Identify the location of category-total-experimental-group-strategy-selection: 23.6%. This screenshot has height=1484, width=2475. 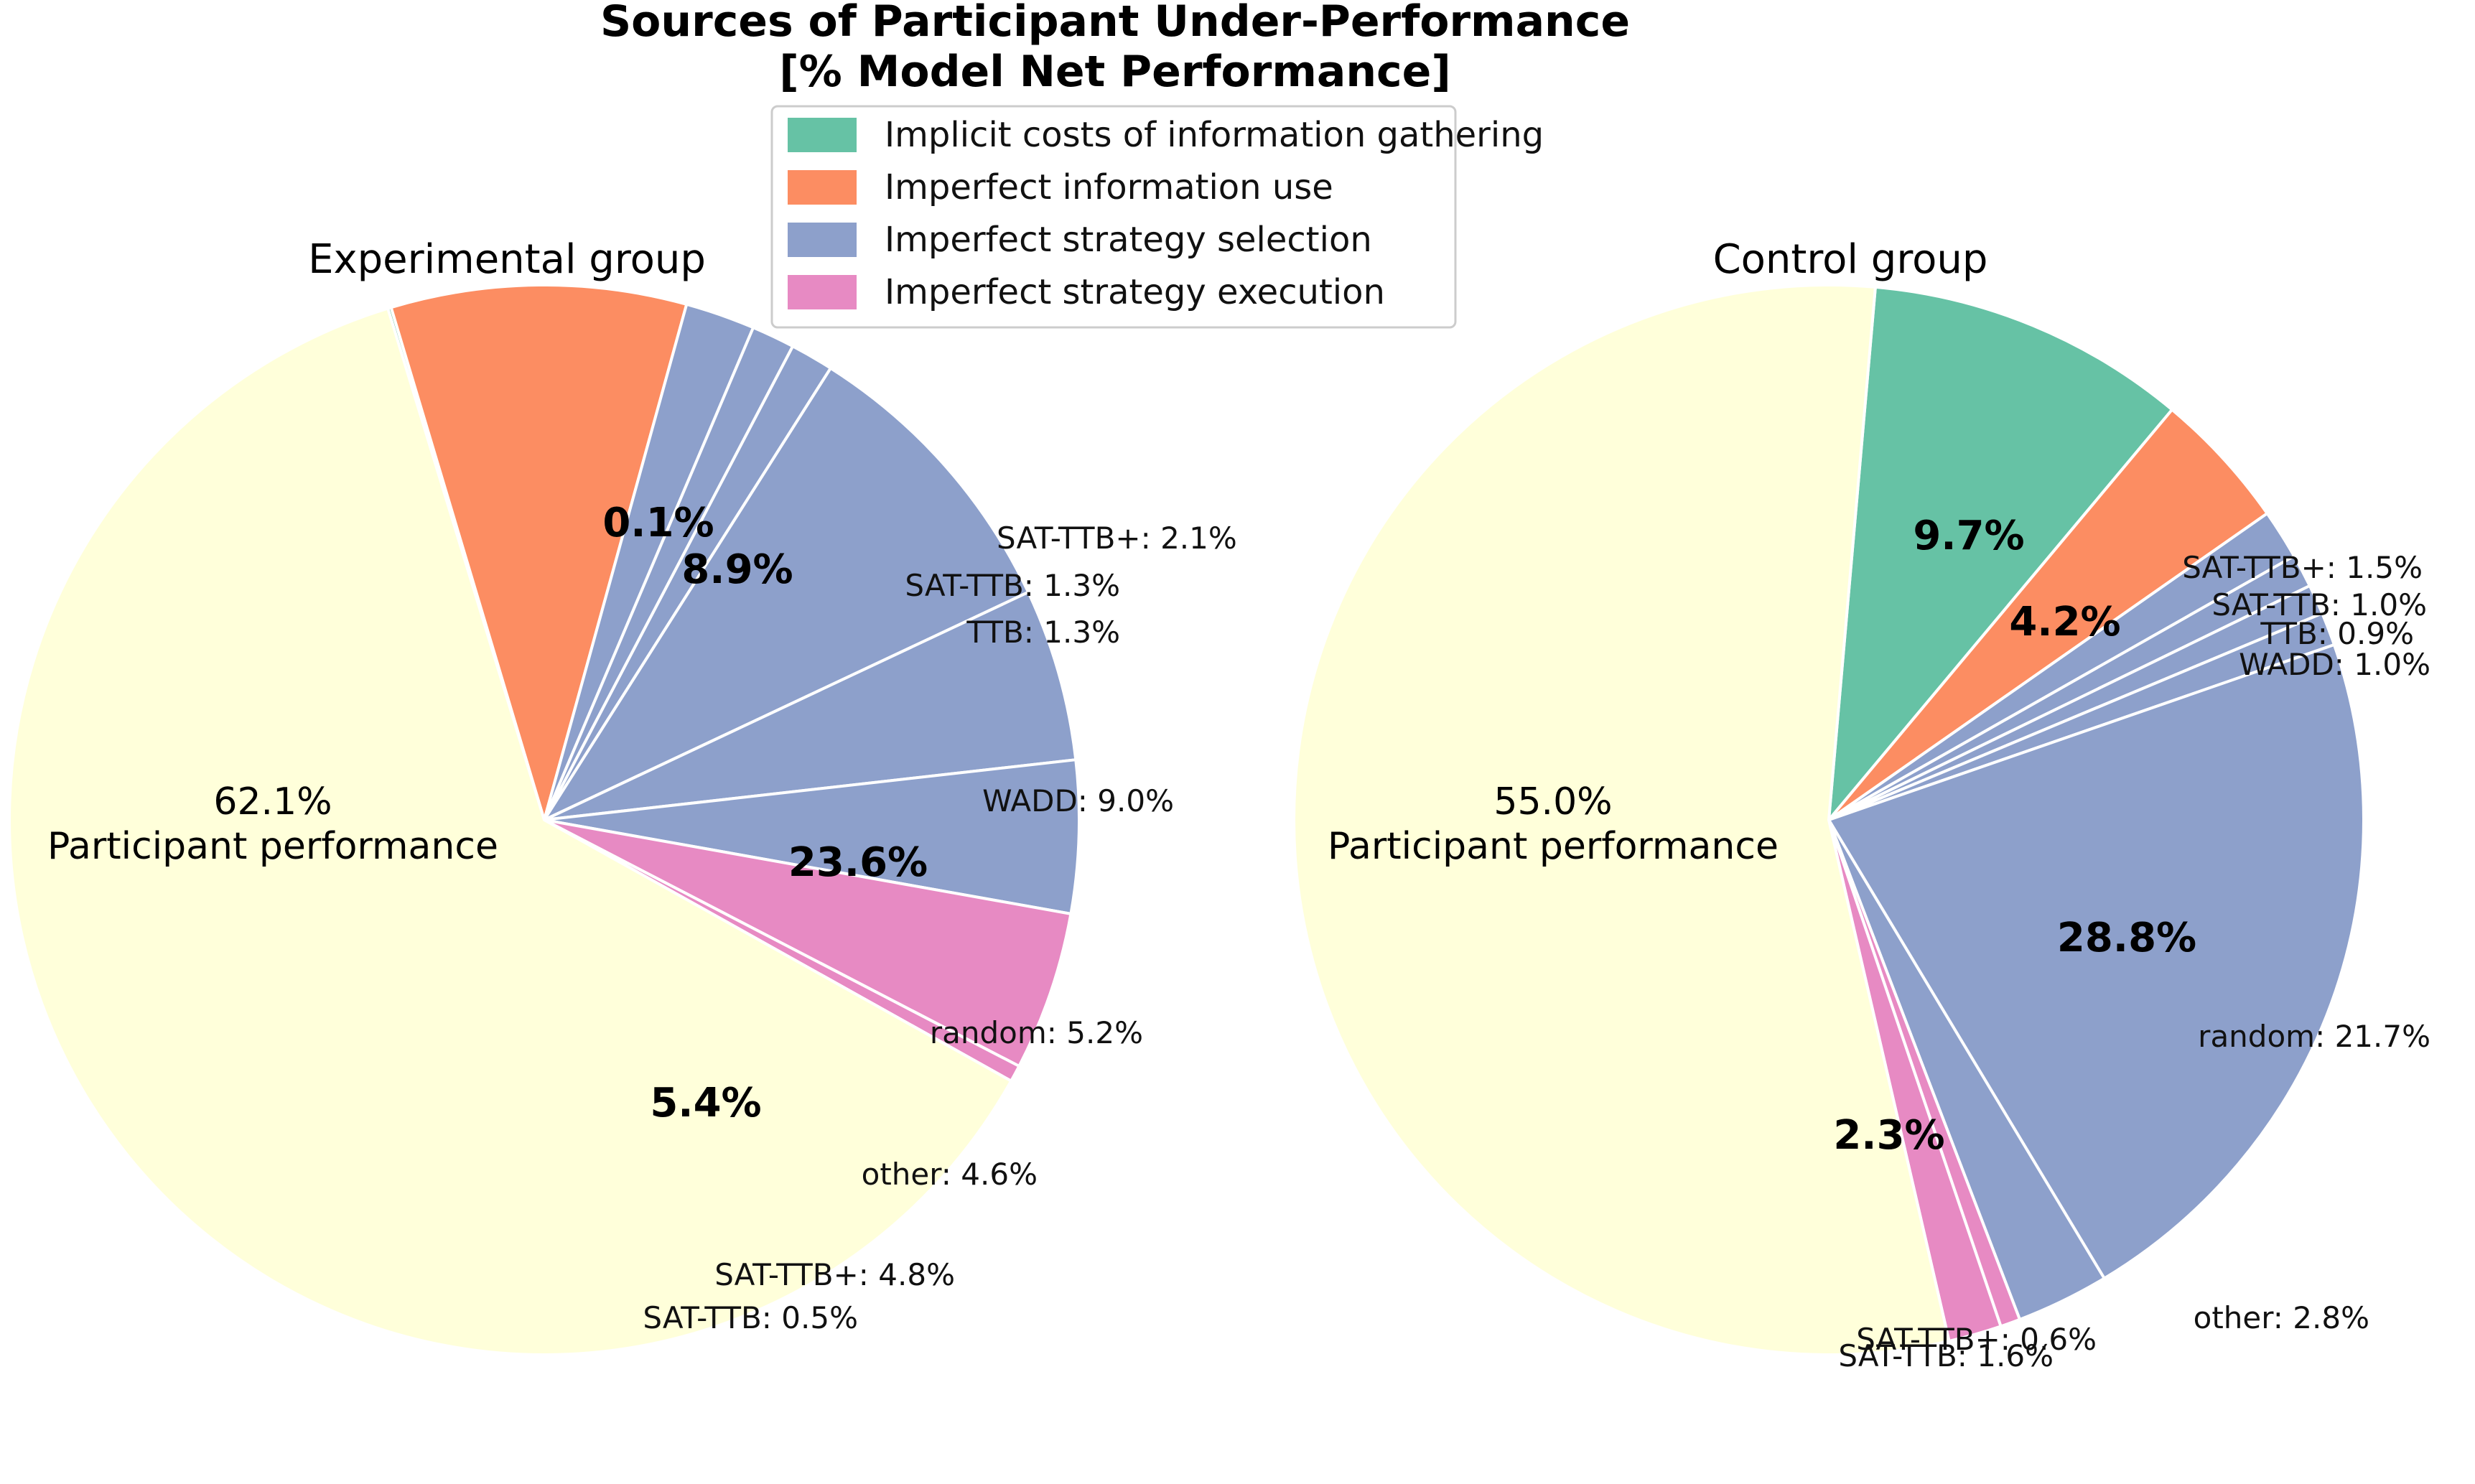
(858, 862).